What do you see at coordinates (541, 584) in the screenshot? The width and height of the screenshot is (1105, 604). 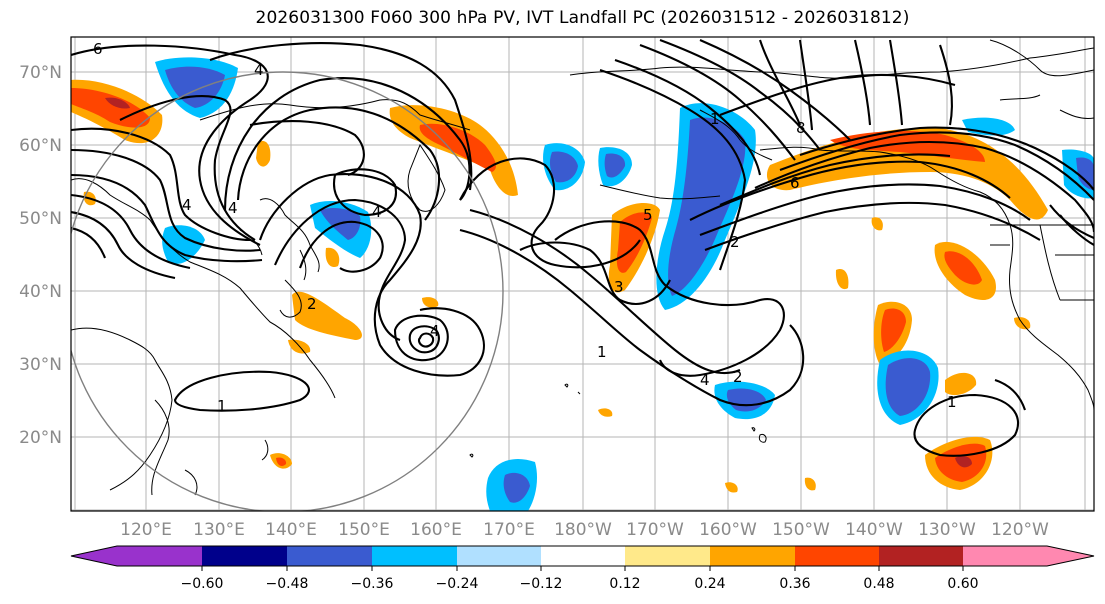 I see `colorbar-tick-label: −0.12` at bounding box center [541, 584].